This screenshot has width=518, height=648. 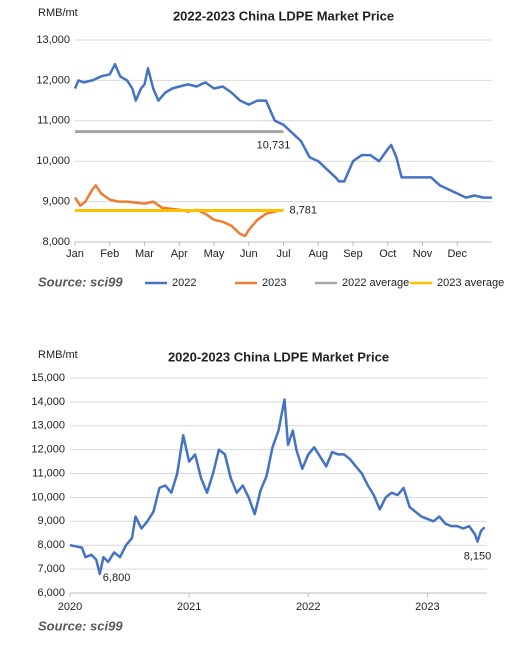 I want to click on x-tick-label: Dec, so click(x=457, y=254).